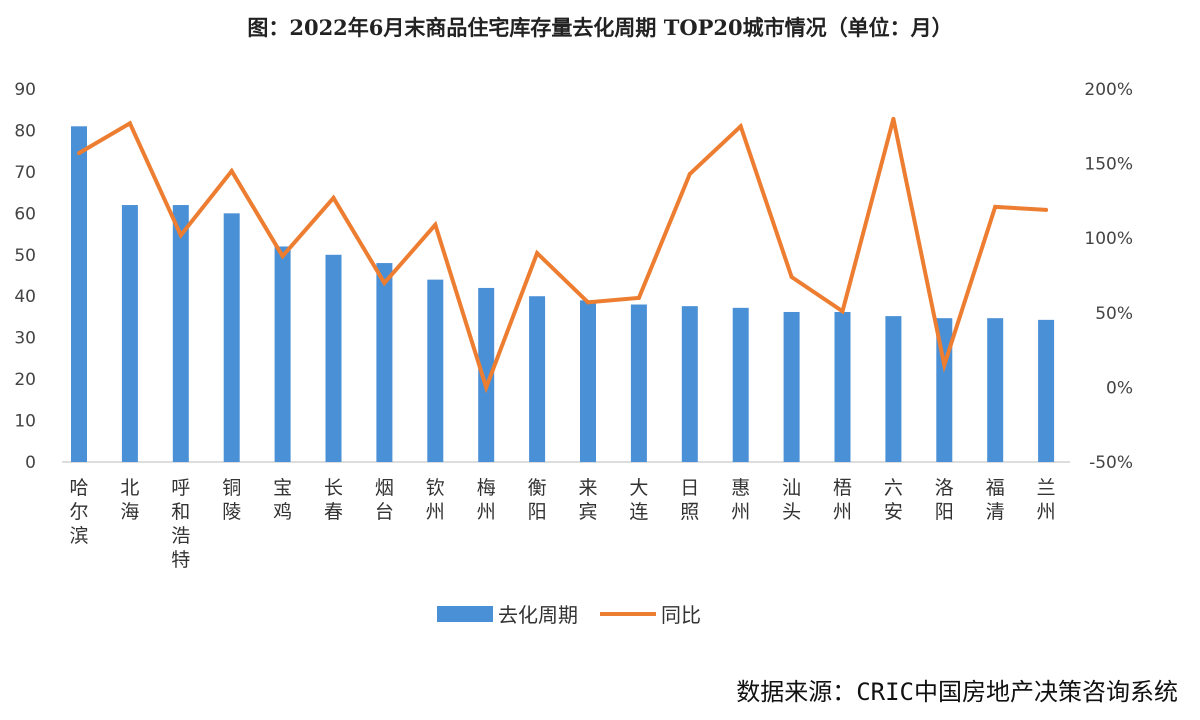 The width and height of the screenshot is (1200, 720). Describe the element at coordinates (1046, 500) in the screenshot. I see `x-tick-label: 兰州` at that location.